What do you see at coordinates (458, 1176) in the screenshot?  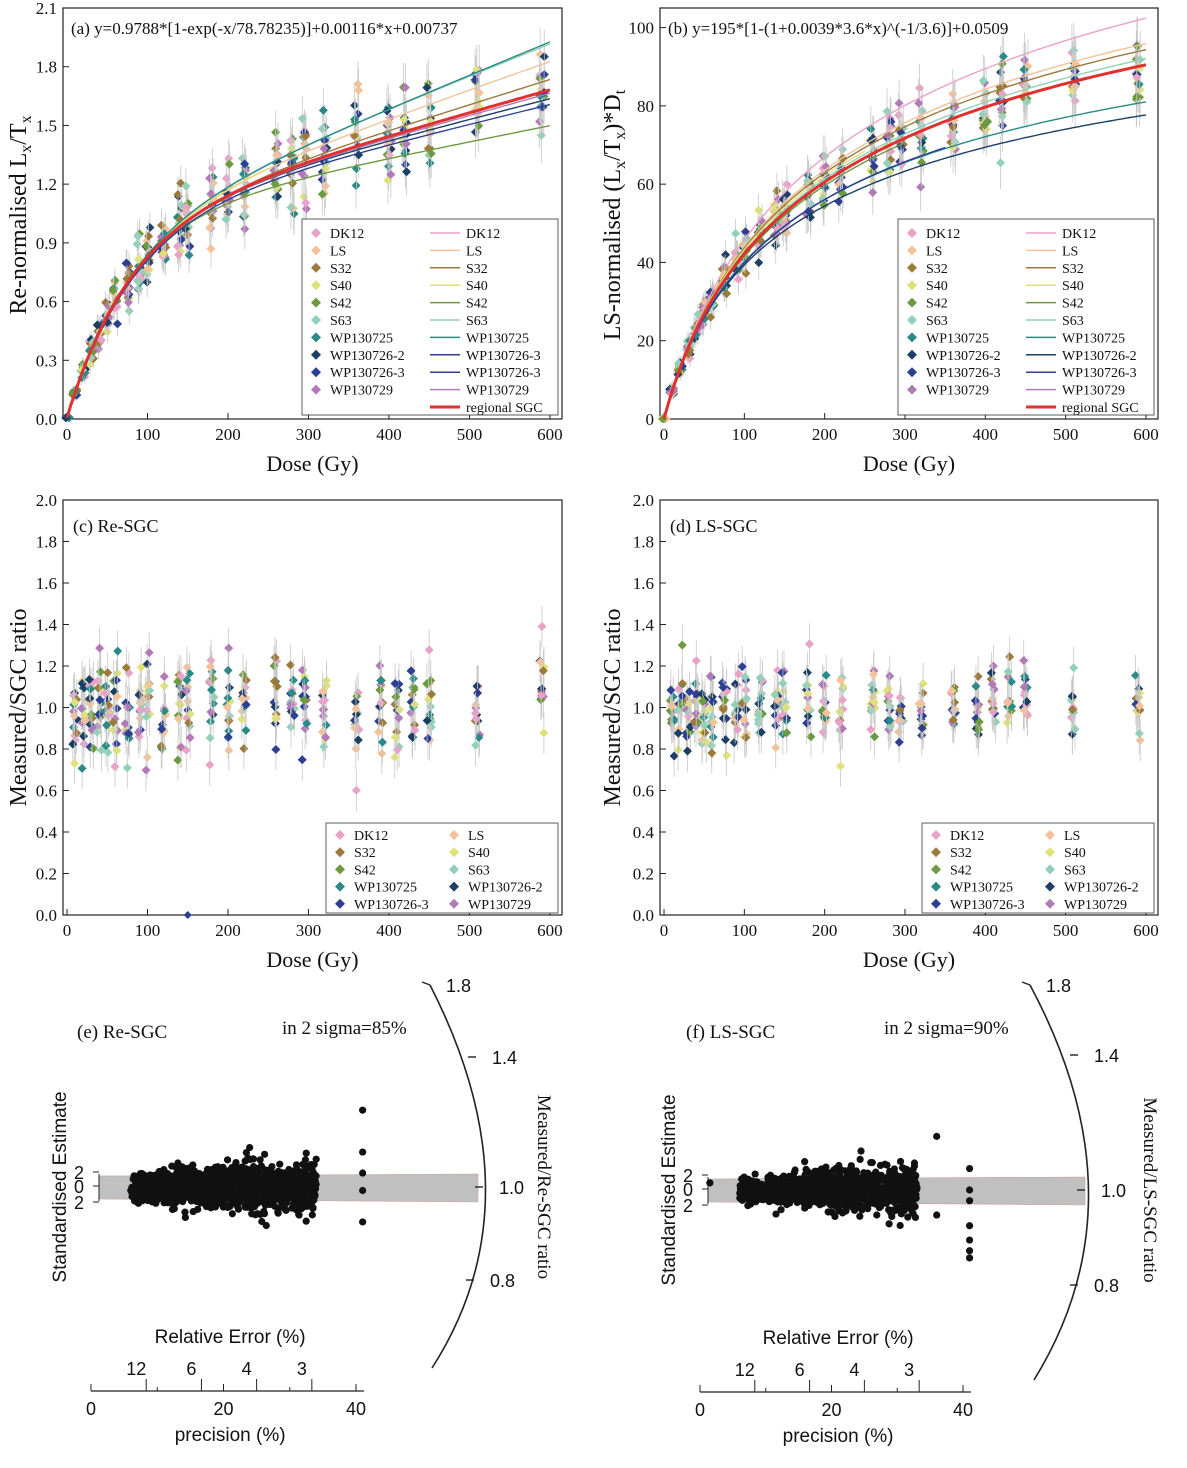 I see `ratio-arc-axis` at bounding box center [458, 1176].